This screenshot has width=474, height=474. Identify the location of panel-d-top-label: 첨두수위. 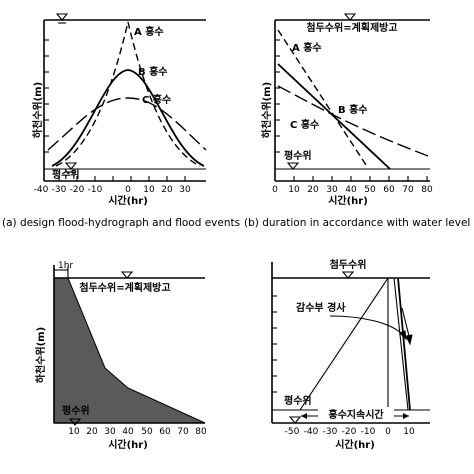
(348, 264).